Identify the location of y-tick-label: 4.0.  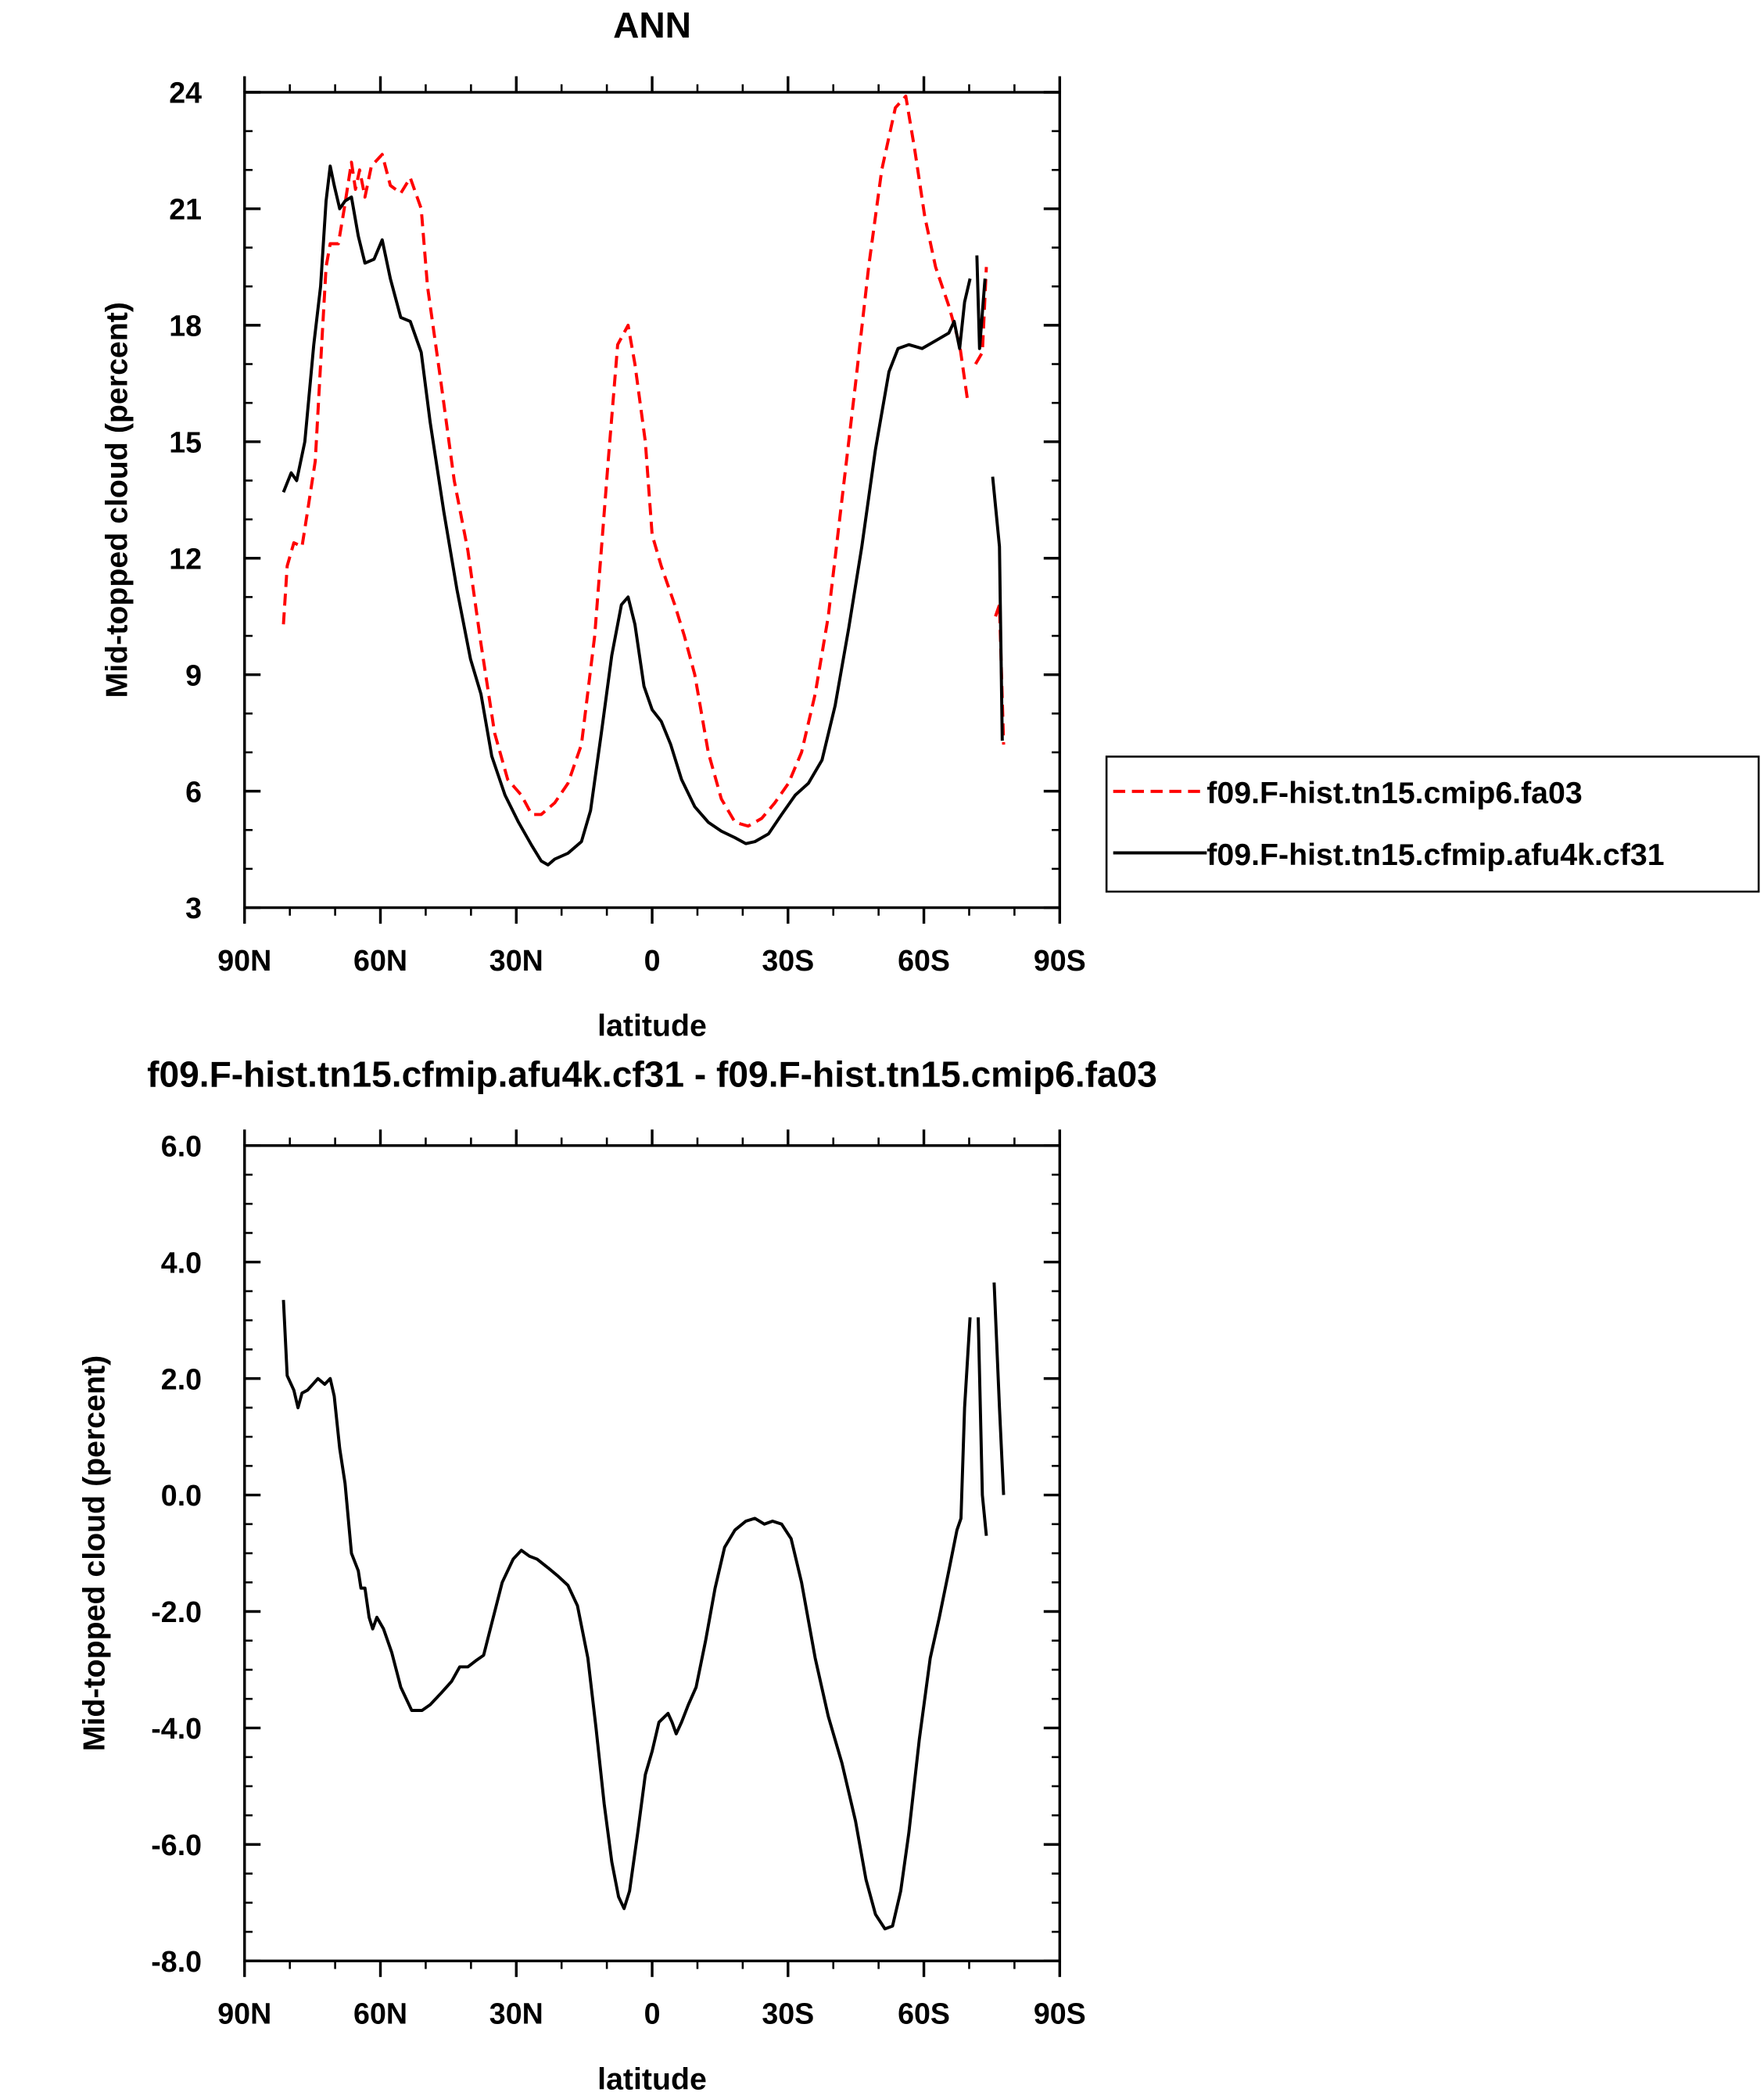
(182, 1262).